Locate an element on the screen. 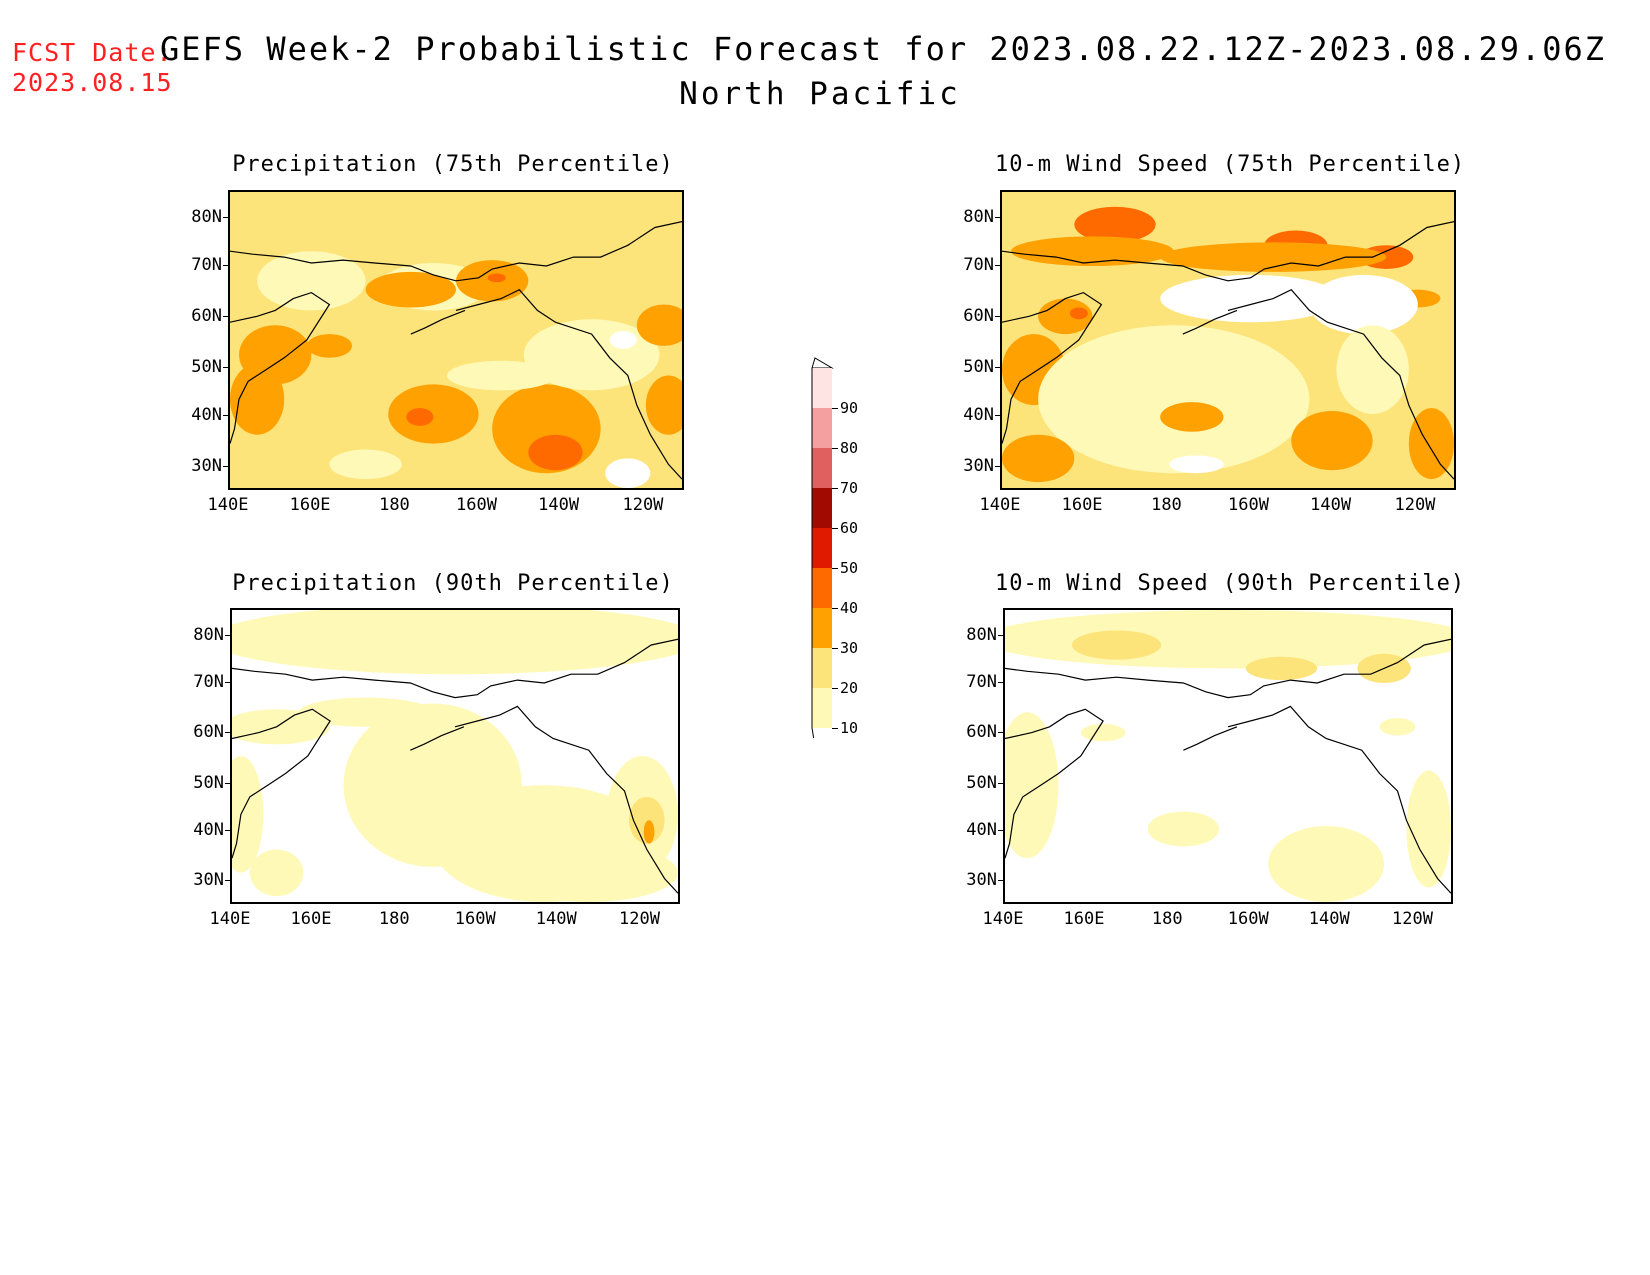 This screenshot has width=1650, height=1275. colorbar is located at coordinates (815, 543).